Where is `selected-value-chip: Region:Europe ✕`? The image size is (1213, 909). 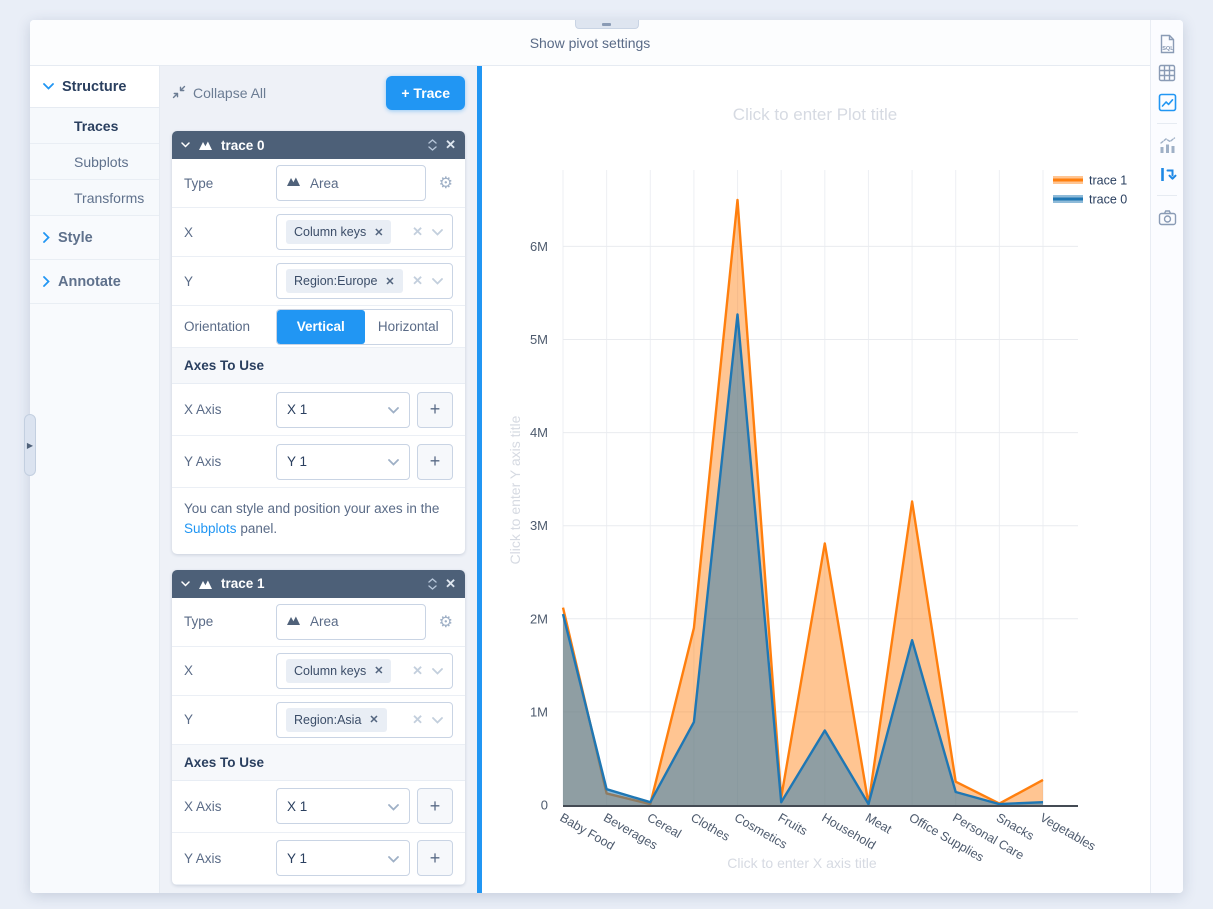 selected-value-chip: Region:Europe ✕ is located at coordinates (344, 281).